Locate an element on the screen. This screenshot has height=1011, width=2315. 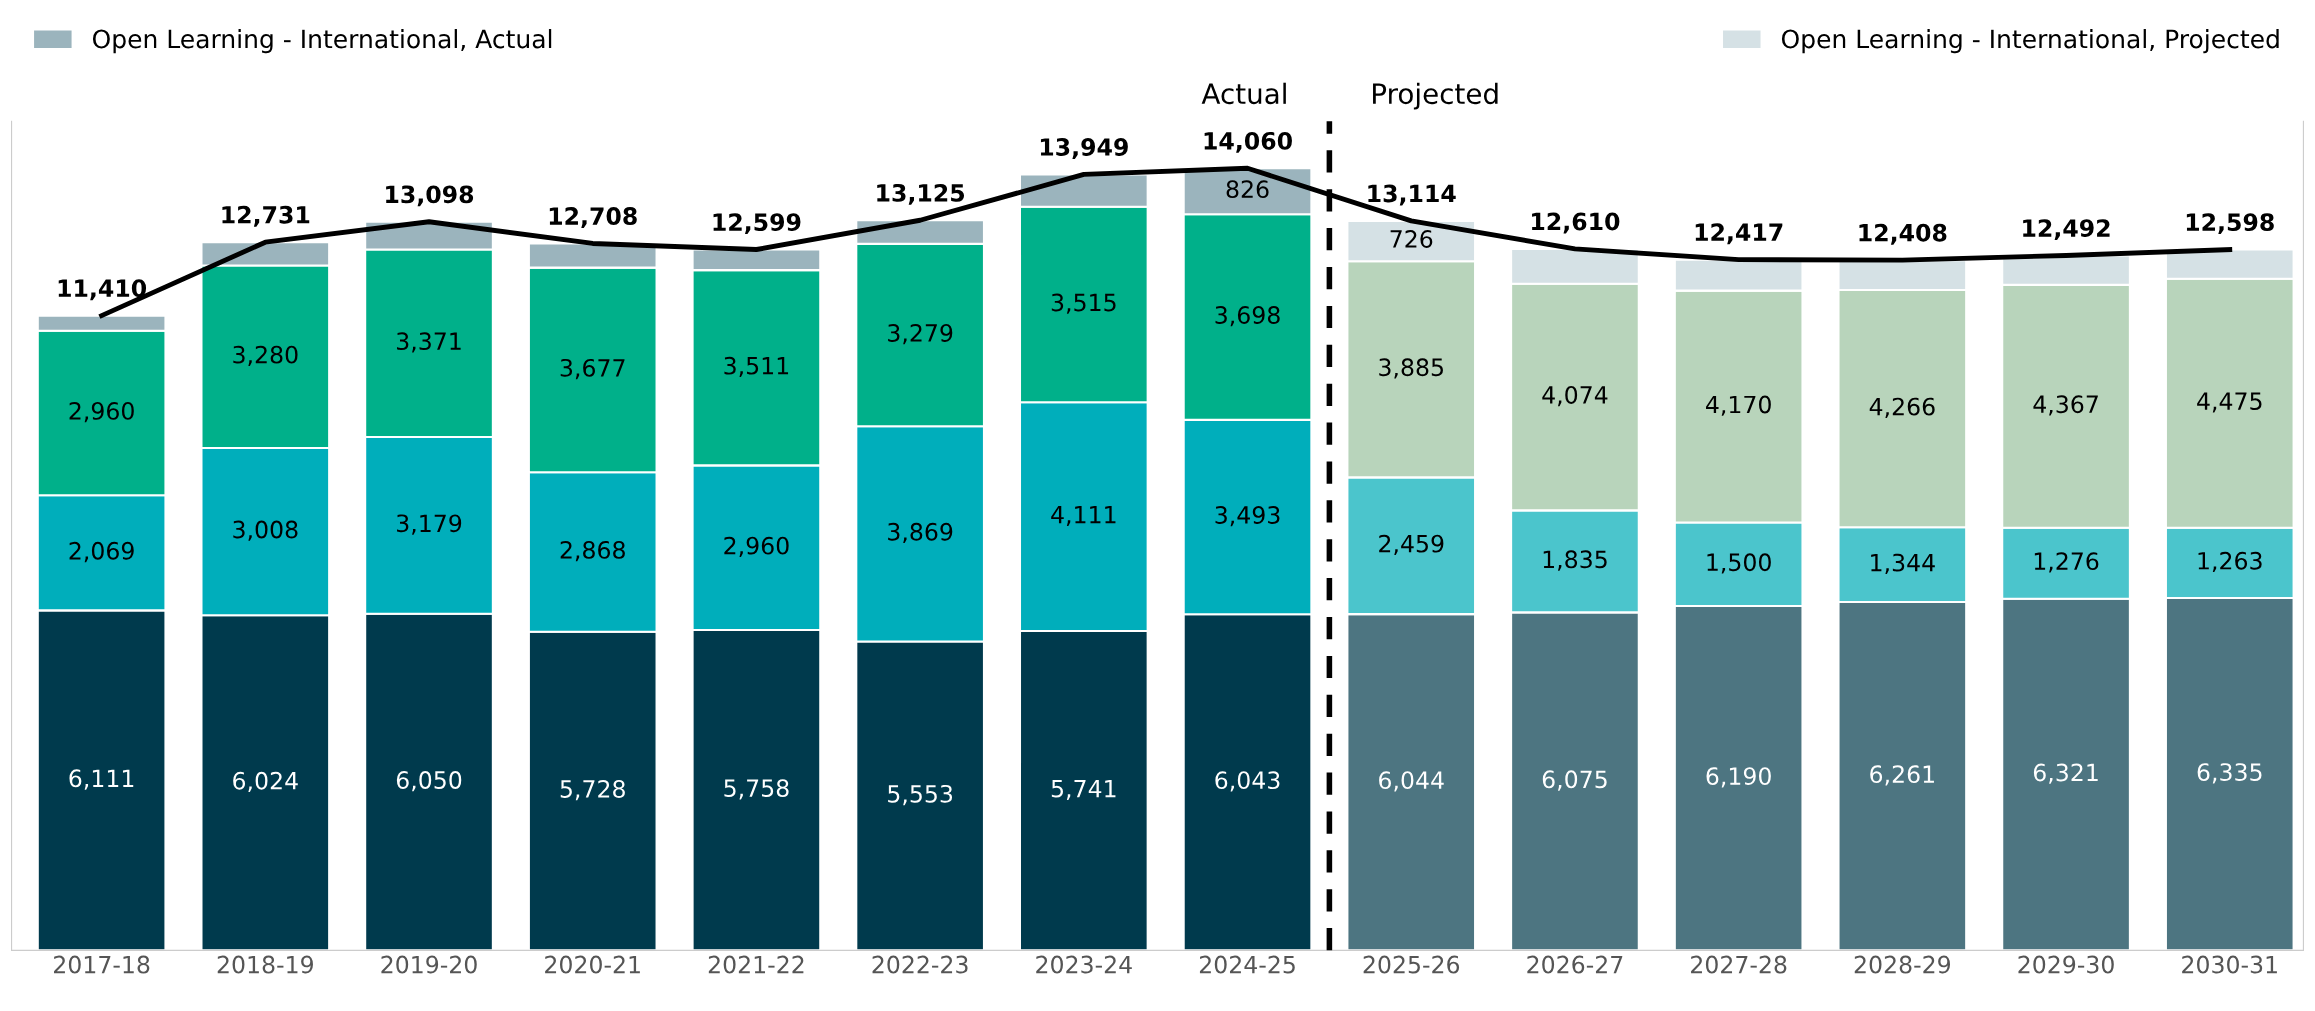
x-tick-label: 2018-19 is located at coordinates (265, 964).